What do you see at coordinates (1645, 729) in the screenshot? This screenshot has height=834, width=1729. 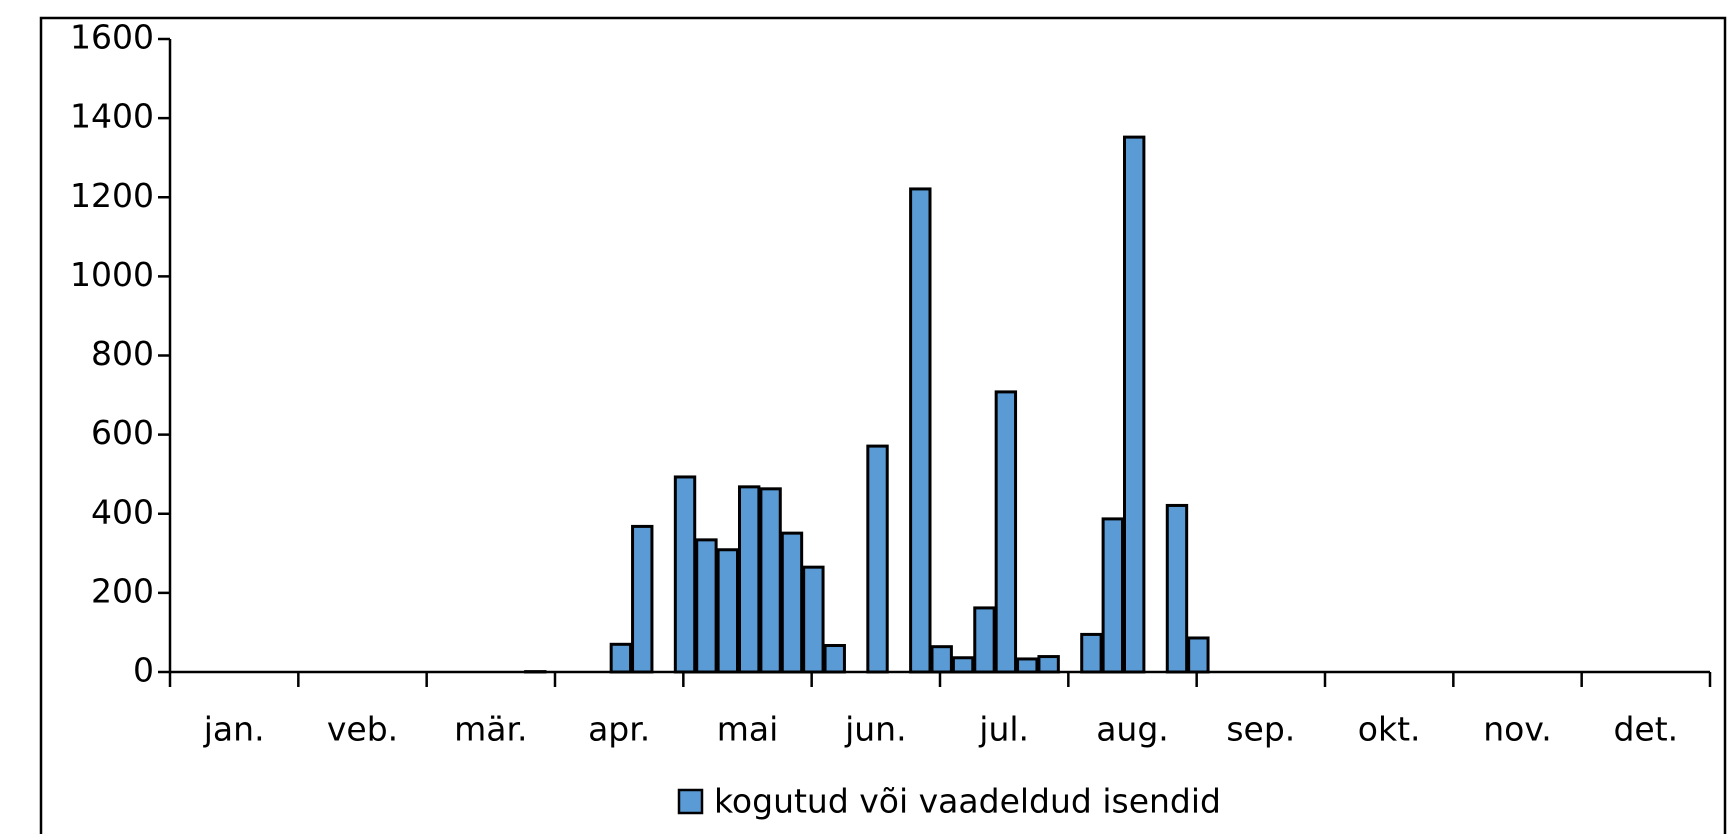 I see `x-tick-label: det.` at bounding box center [1645, 729].